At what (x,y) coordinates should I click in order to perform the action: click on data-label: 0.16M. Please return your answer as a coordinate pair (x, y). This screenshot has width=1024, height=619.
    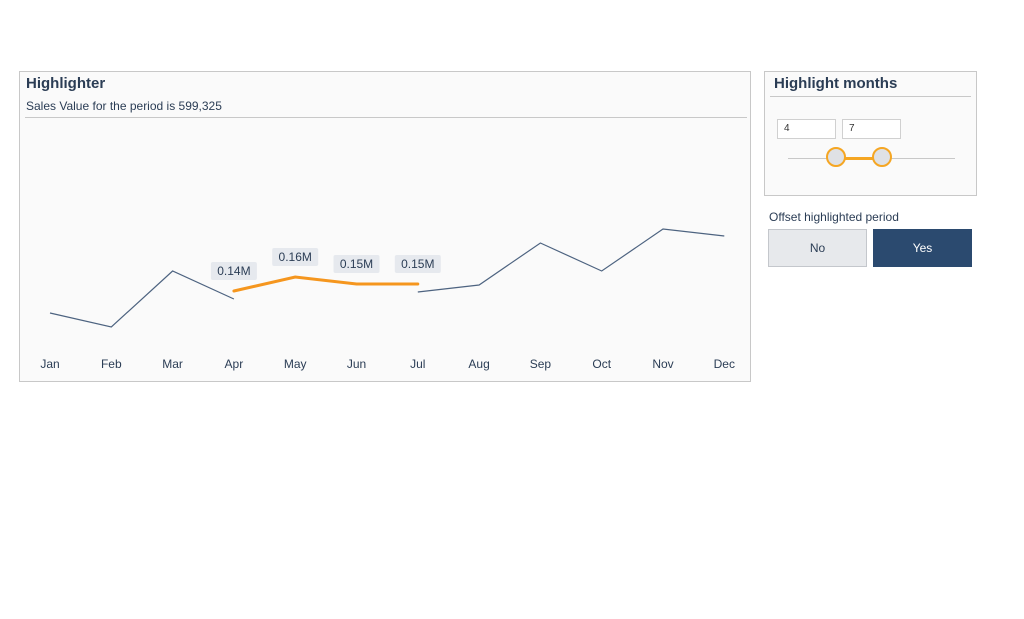
    Looking at the image, I should click on (295, 257).